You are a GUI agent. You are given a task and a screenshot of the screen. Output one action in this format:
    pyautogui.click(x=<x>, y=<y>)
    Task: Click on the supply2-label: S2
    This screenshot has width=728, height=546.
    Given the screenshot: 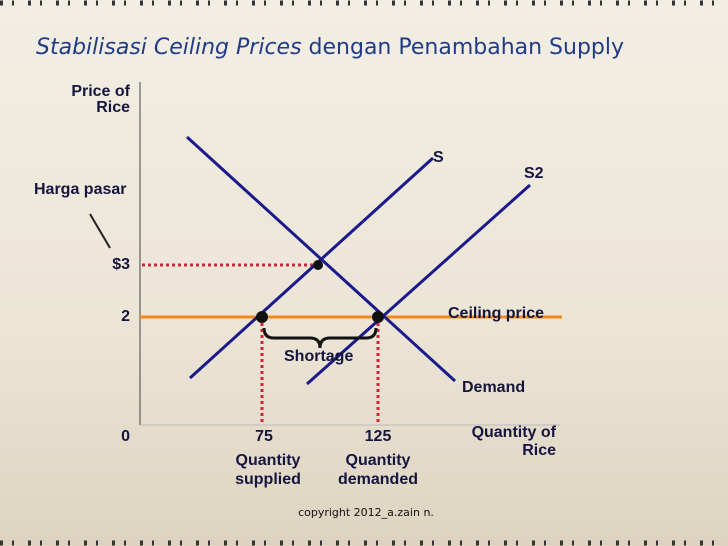 What is the action you would take?
    pyautogui.click(x=534, y=173)
    